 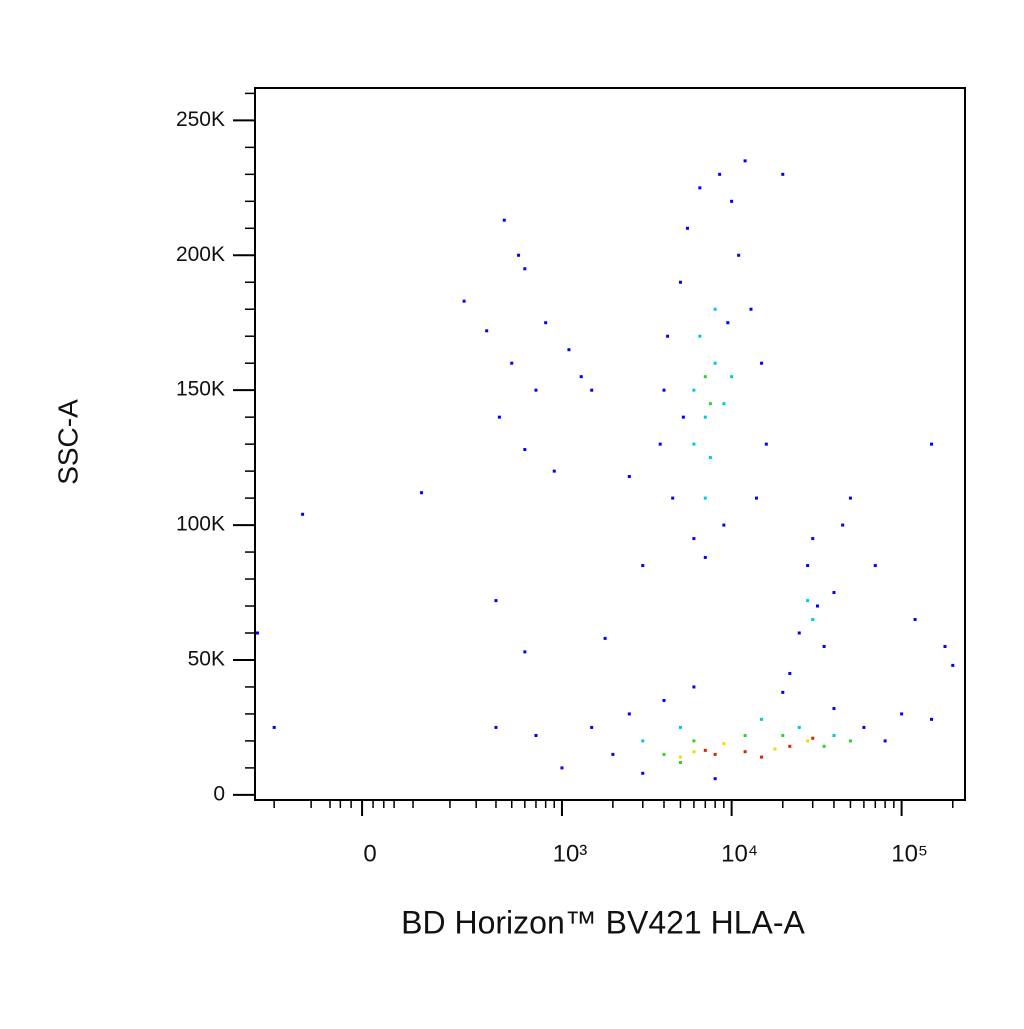 What do you see at coordinates (603, 922) in the screenshot?
I see `x-axis-label: BD Horizon™ BV421 HLA-A` at bounding box center [603, 922].